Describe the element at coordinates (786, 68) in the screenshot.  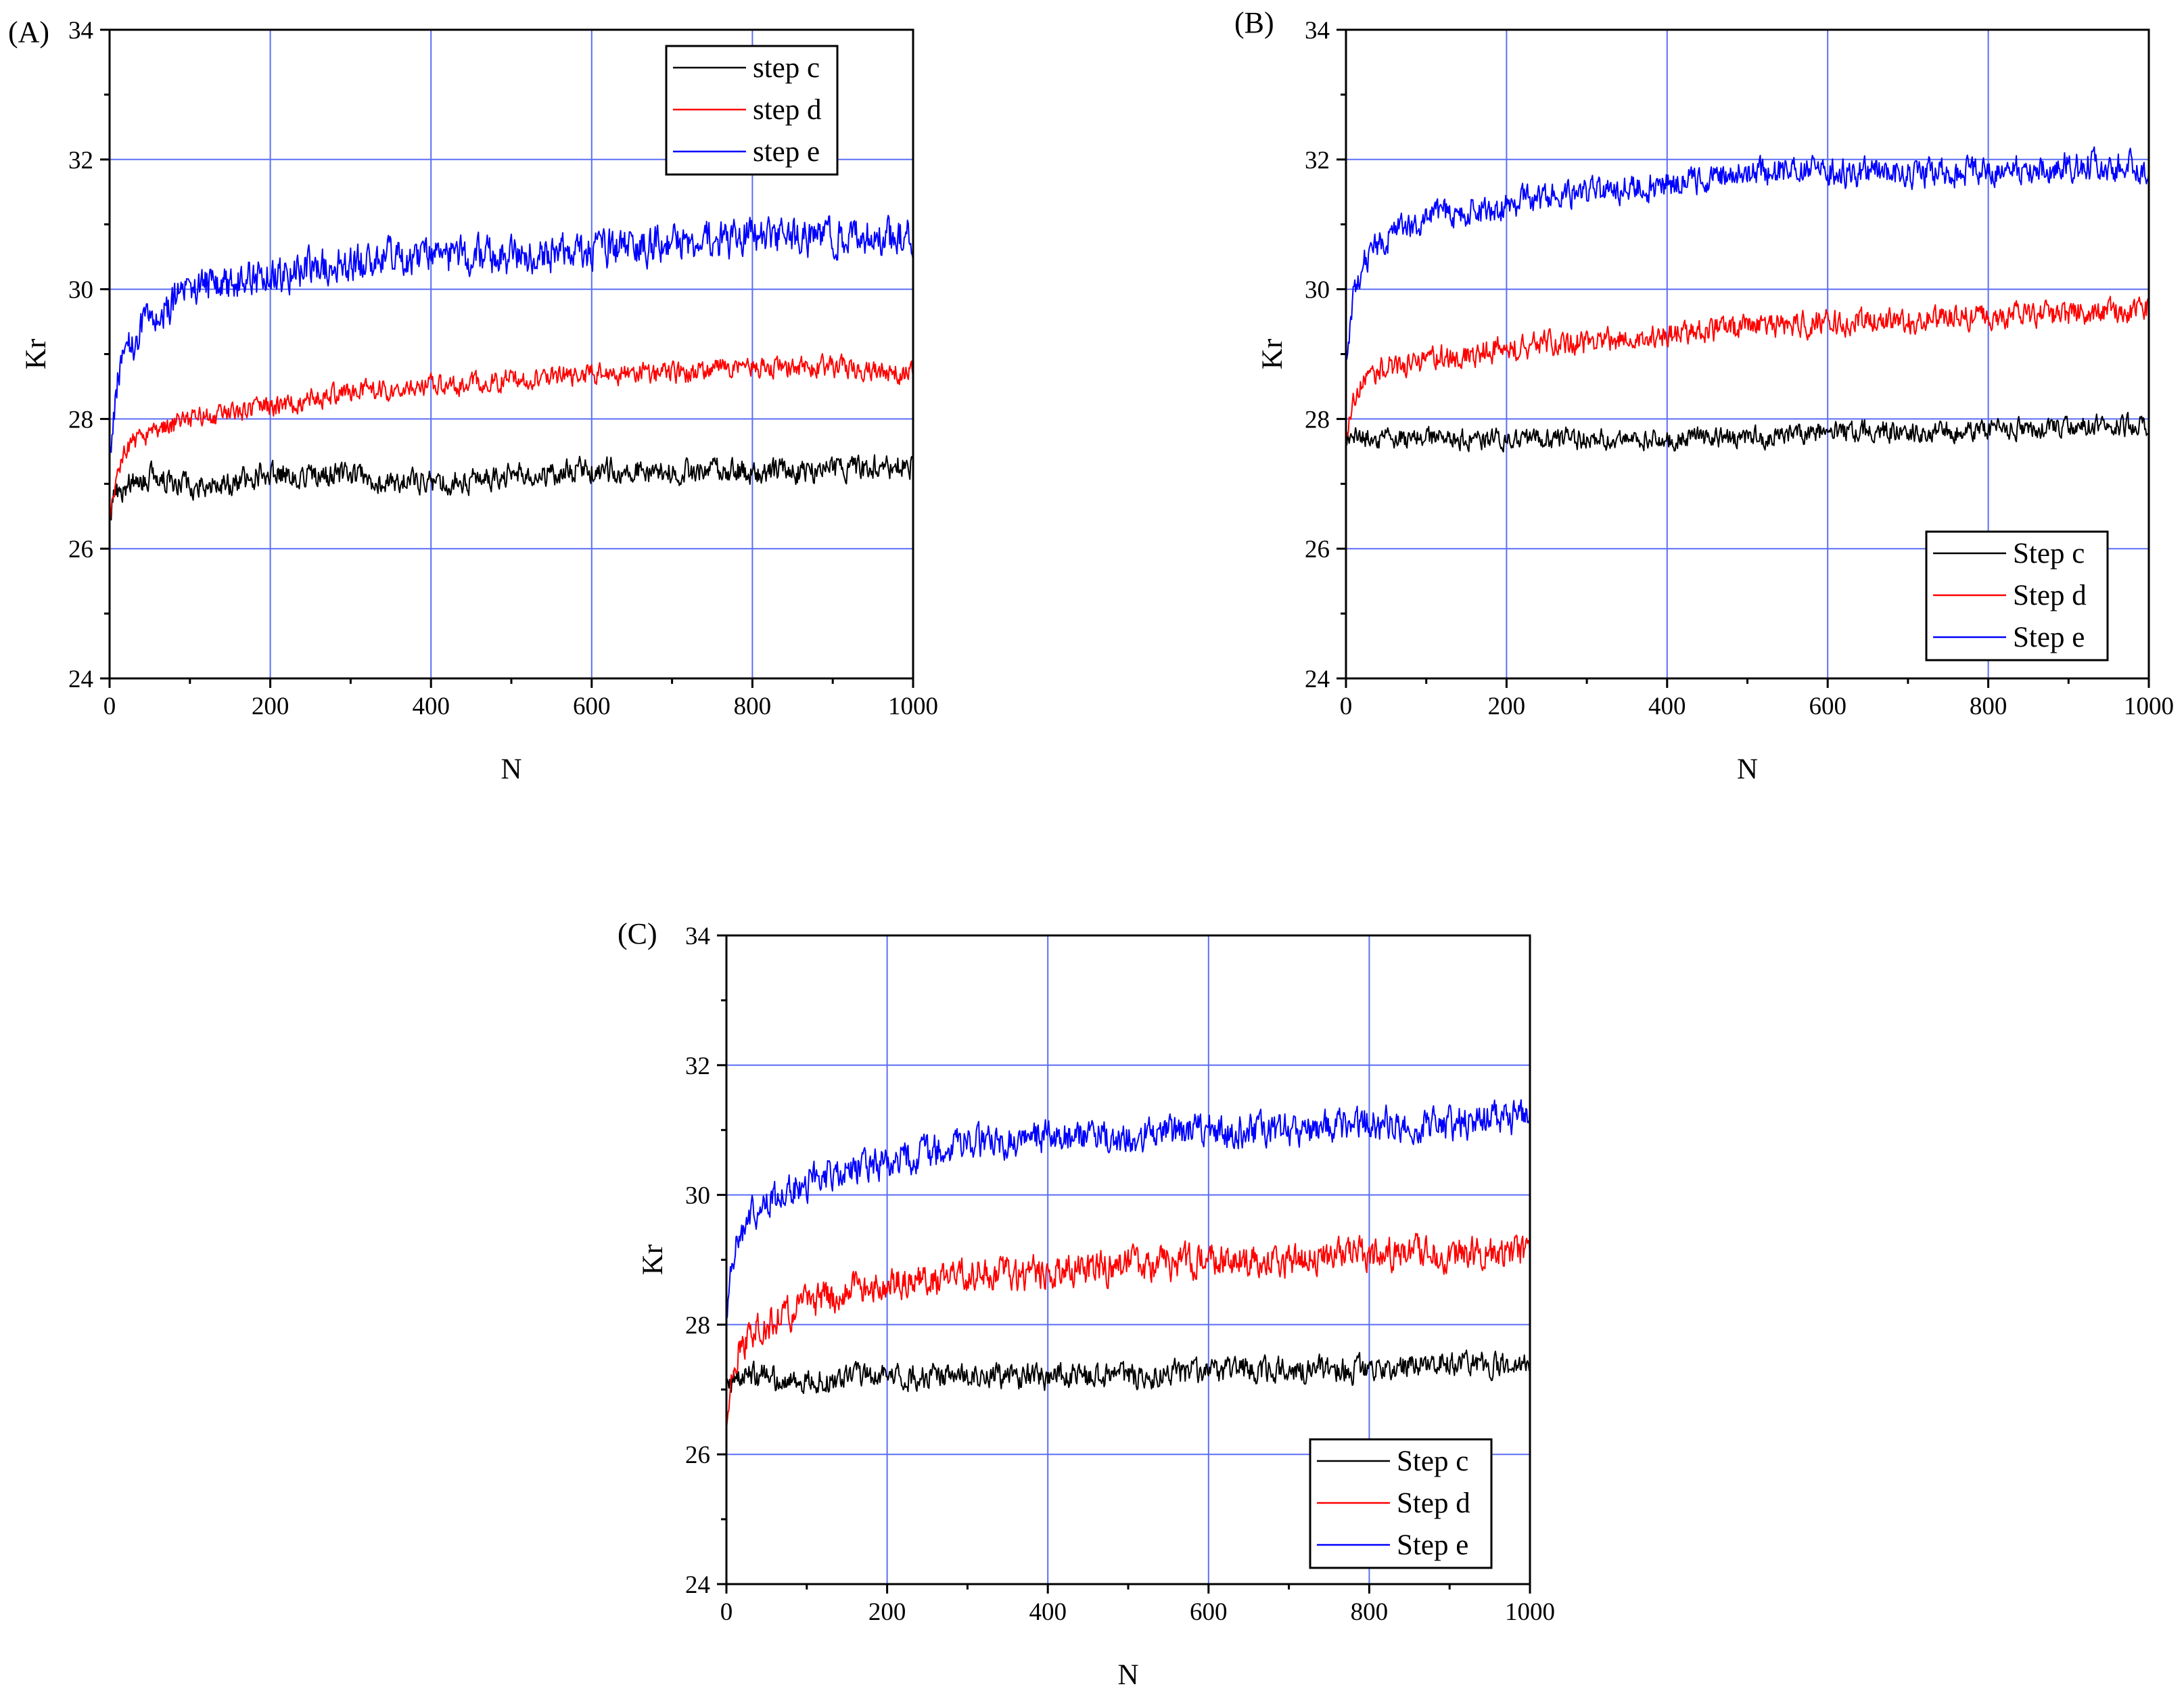
I see `legend-label: step c` at that location.